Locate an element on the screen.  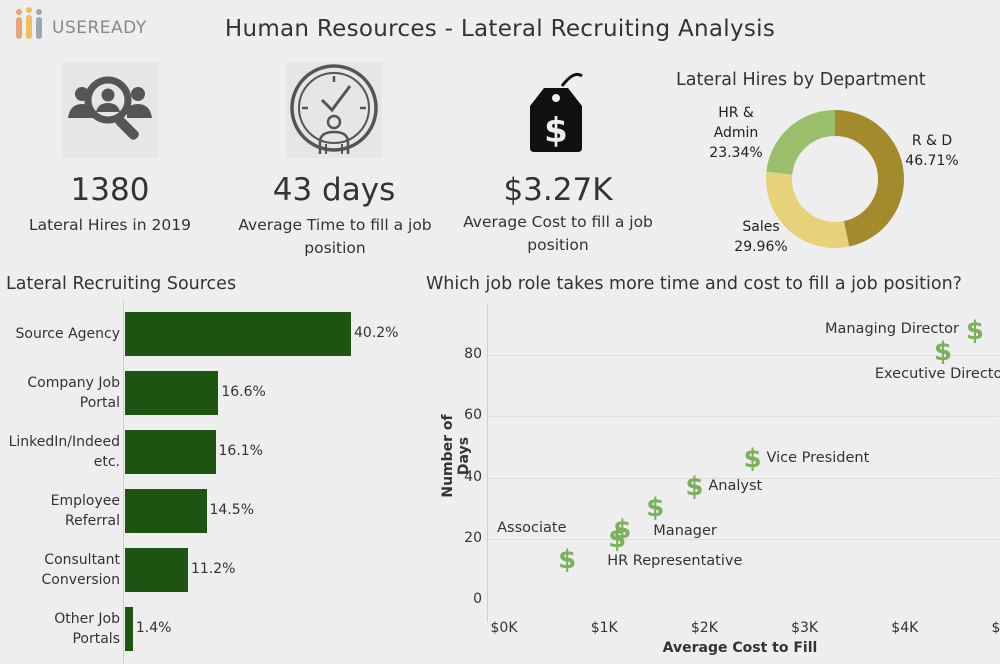
bar-value-label: 11.2% is located at coordinates (213, 569).